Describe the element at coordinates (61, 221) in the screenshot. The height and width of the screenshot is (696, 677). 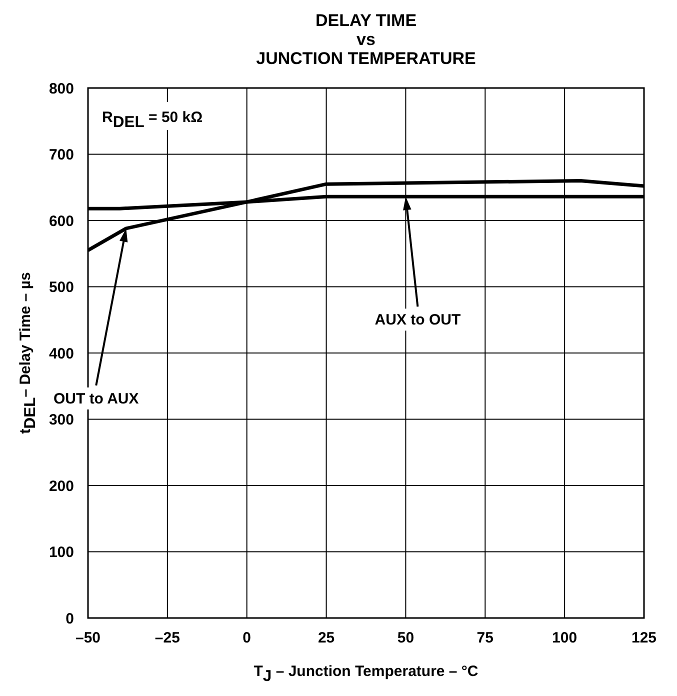
I see `y-tick-label: 600` at that location.